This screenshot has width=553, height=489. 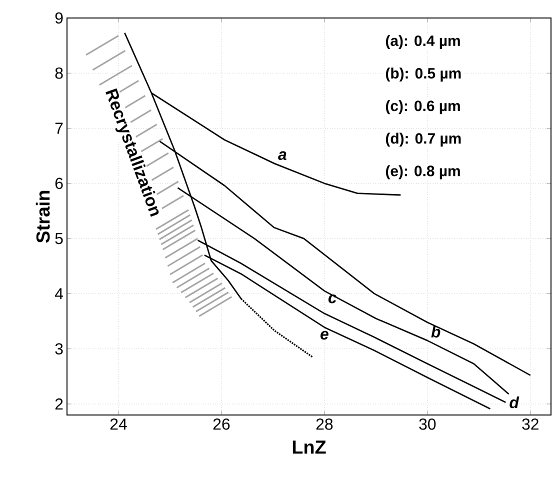 What do you see at coordinates (59, 238) in the screenshot?
I see `y-tick-label: 5` at bounding box center [59, 238].